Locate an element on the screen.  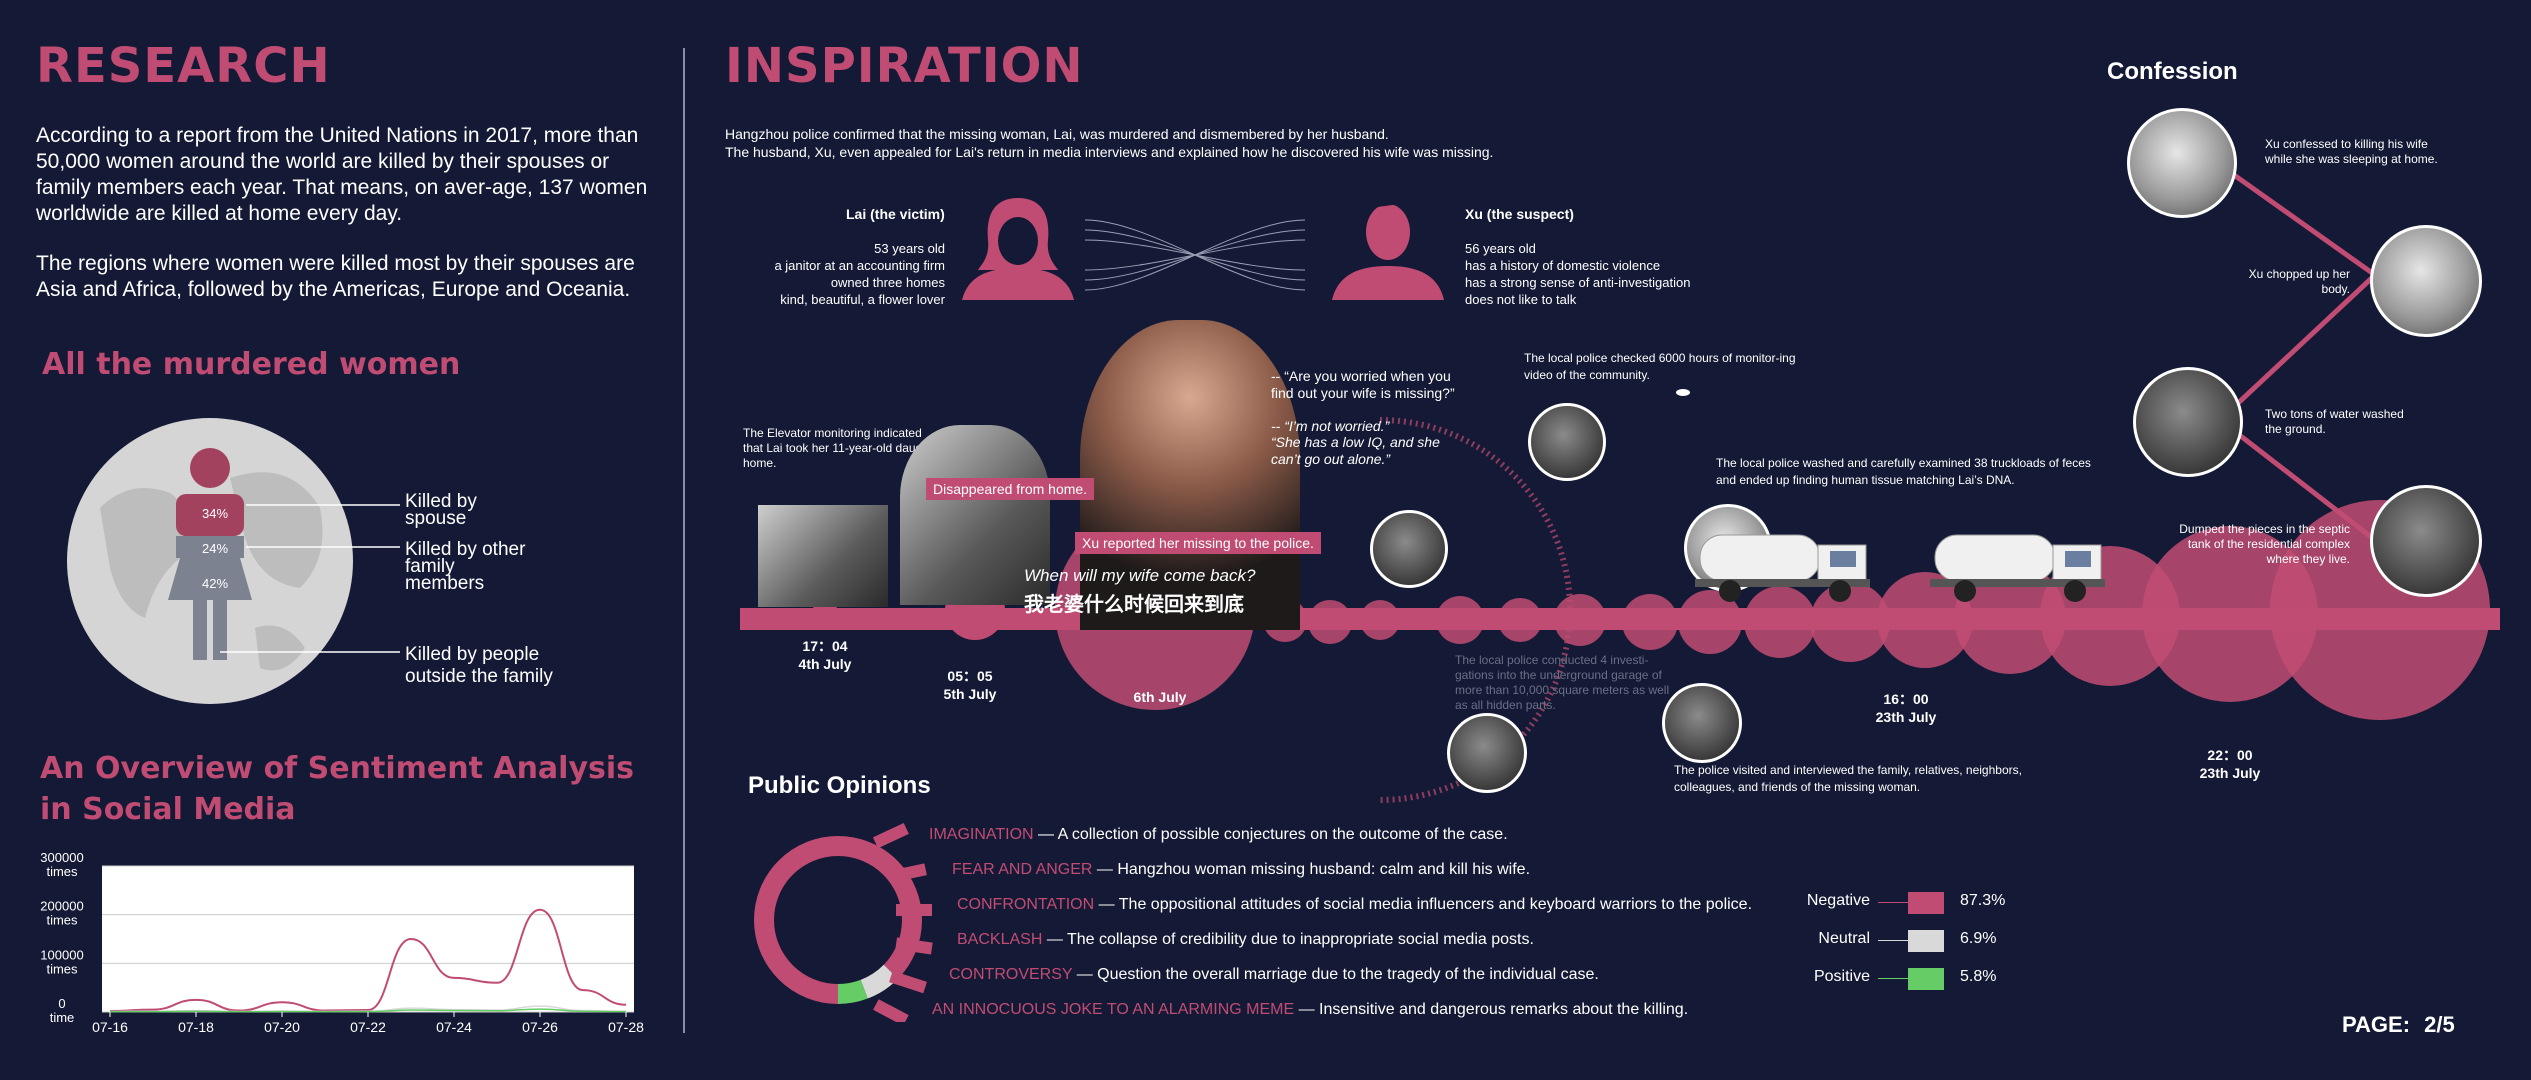
connection-lines-decoration is located at coordinates (1195, 255).